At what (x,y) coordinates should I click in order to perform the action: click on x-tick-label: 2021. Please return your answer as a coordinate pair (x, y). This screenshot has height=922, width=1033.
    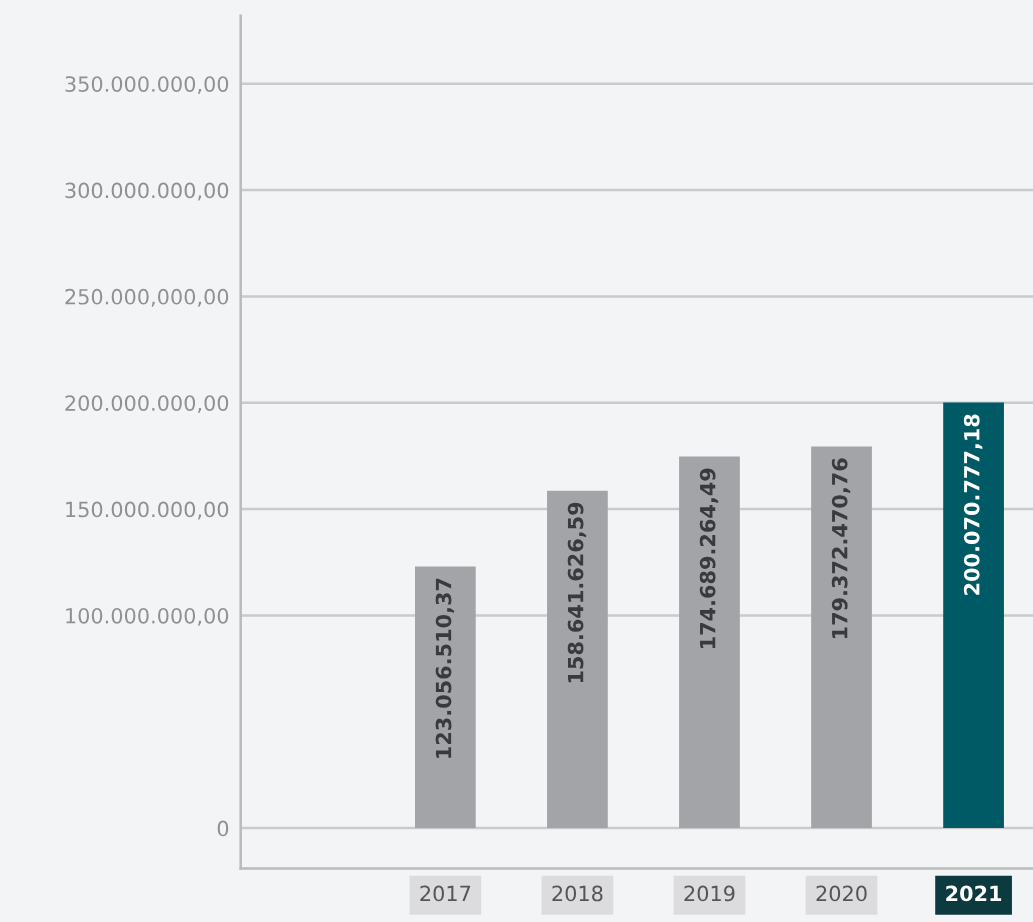
    Looking at the image, I should click on (974, 893).